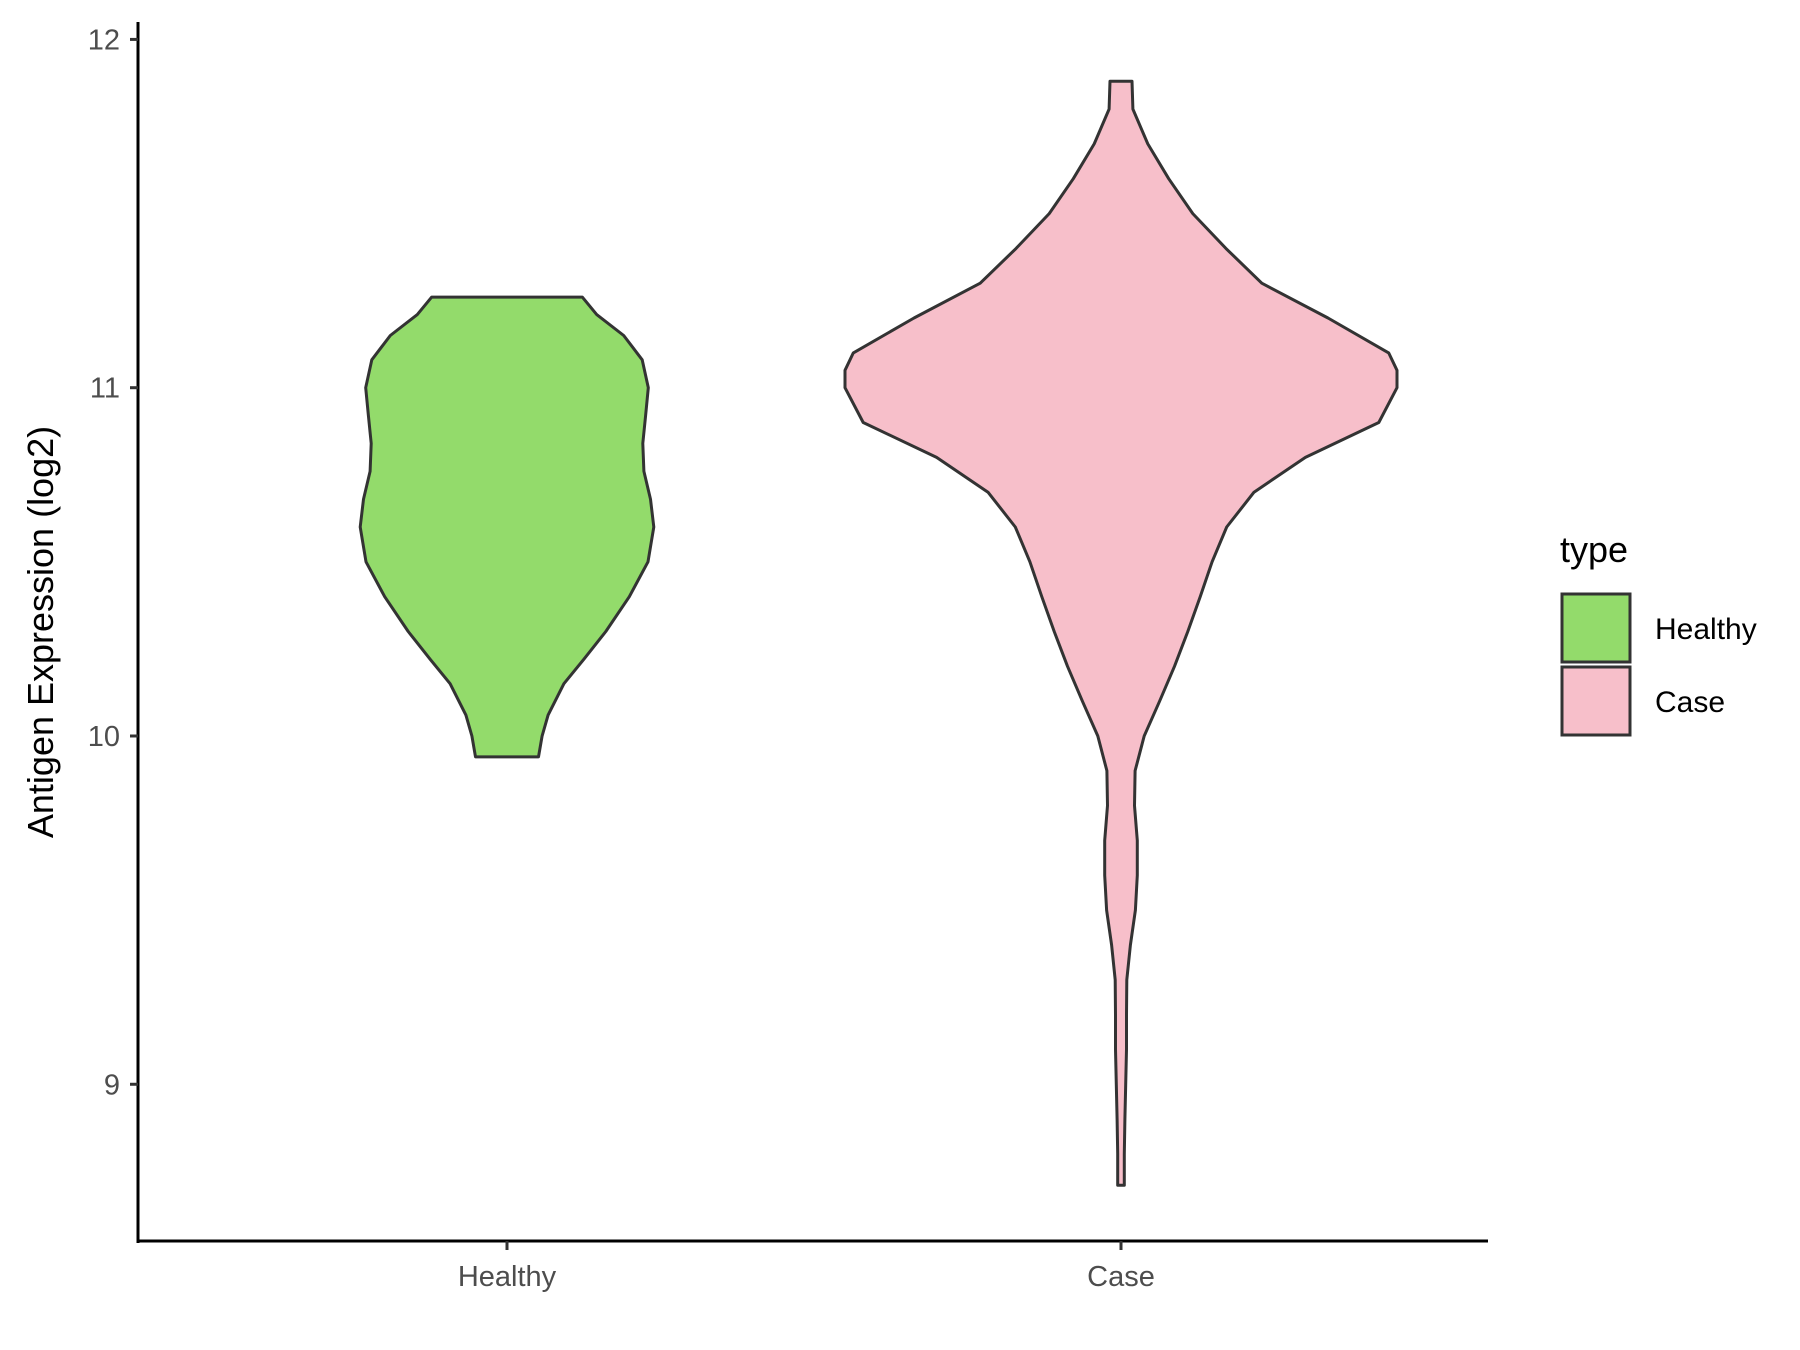 The height and width of the screenshot is (1350, 1800). Describe the element at coordinates (113, 562) in the screenshot. I see `y-axis-ticks: 9 10 11 12` at that location.